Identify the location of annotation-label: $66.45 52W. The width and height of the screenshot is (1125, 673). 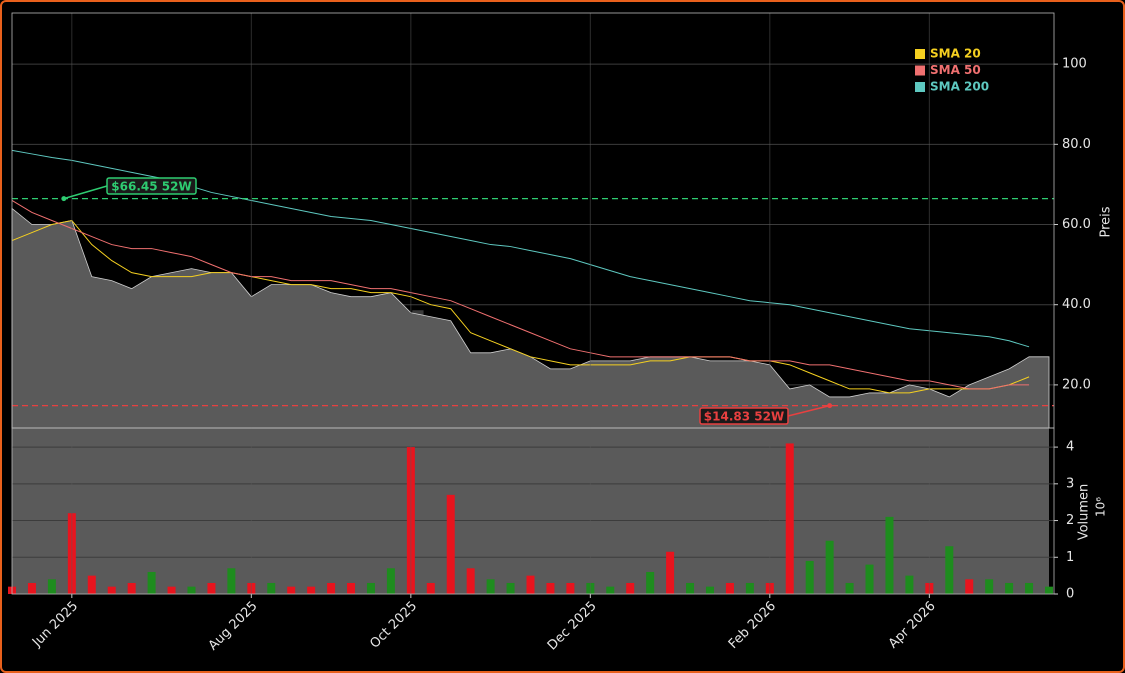
(151, 187).